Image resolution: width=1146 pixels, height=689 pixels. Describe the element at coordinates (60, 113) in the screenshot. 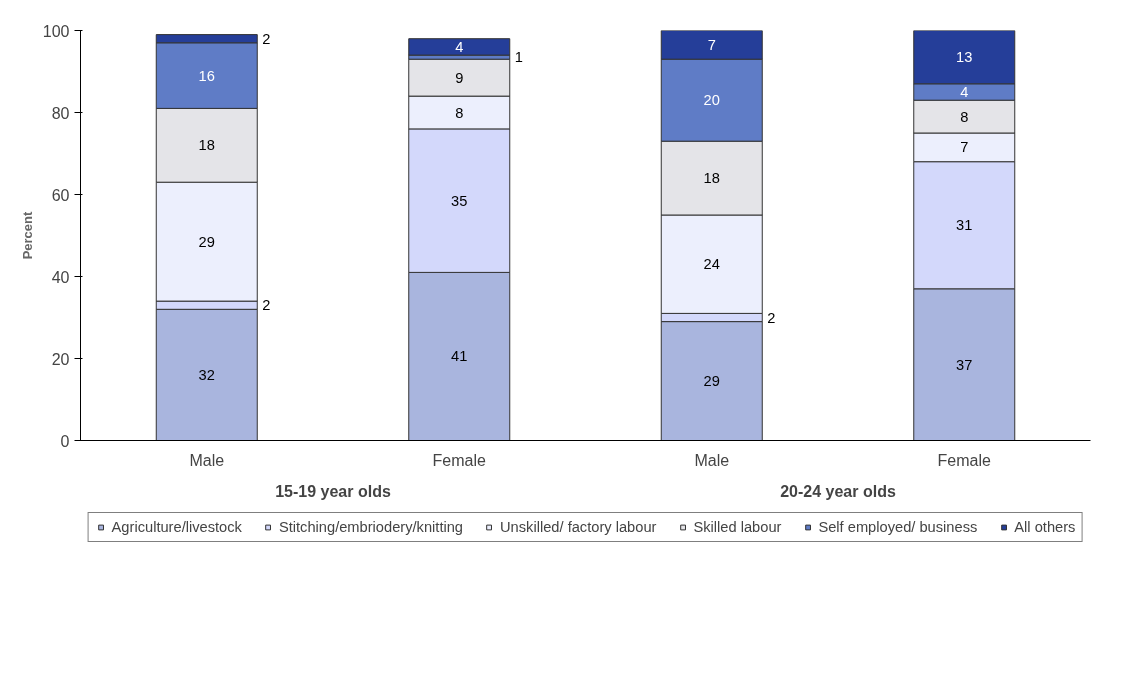

I see `y-tick-label: 80` at that location.